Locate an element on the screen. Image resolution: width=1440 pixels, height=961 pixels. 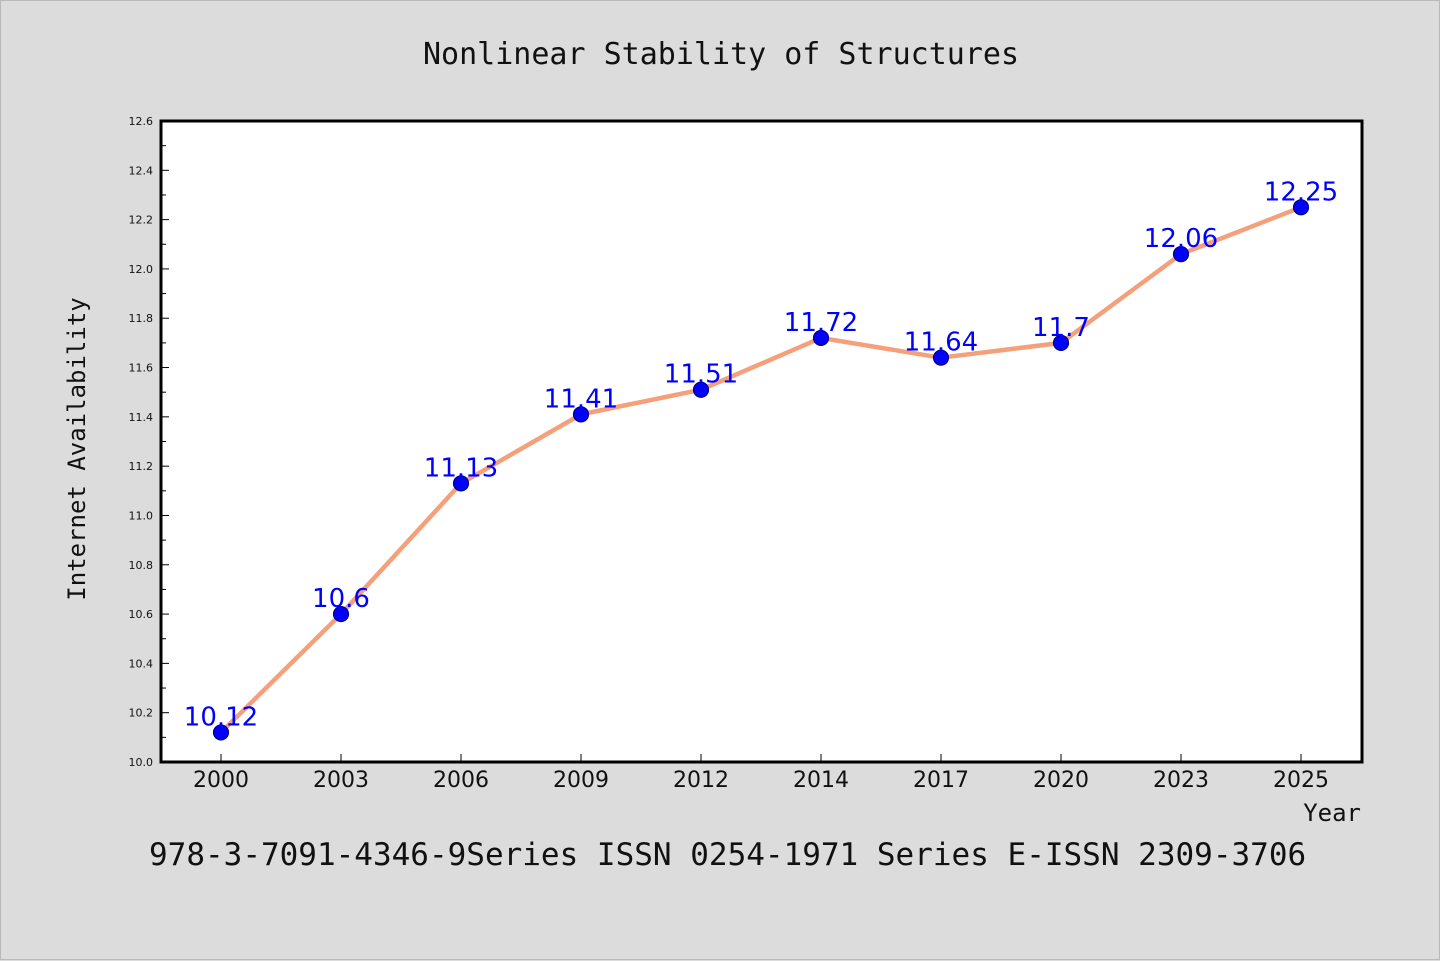
y-tick-label: 11.0 is located at coordinates (141, 515).